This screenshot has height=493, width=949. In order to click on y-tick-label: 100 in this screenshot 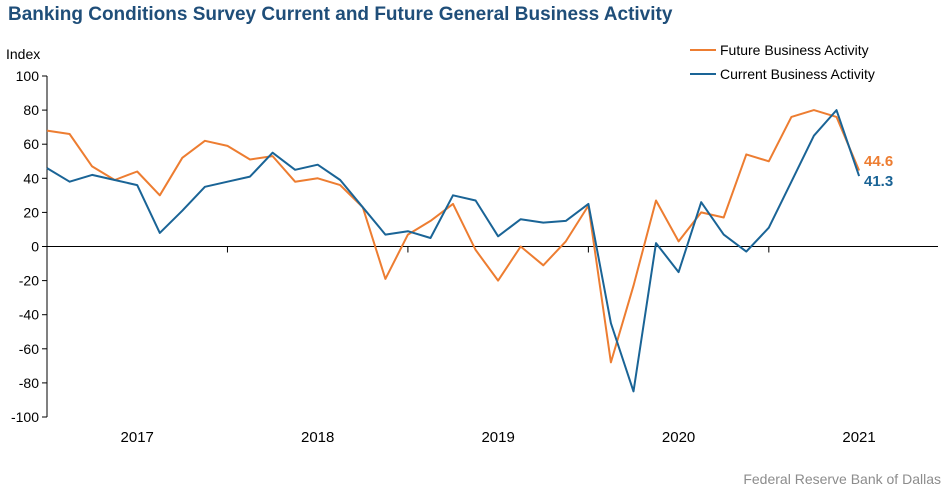, I will do `click(28, 76)`.